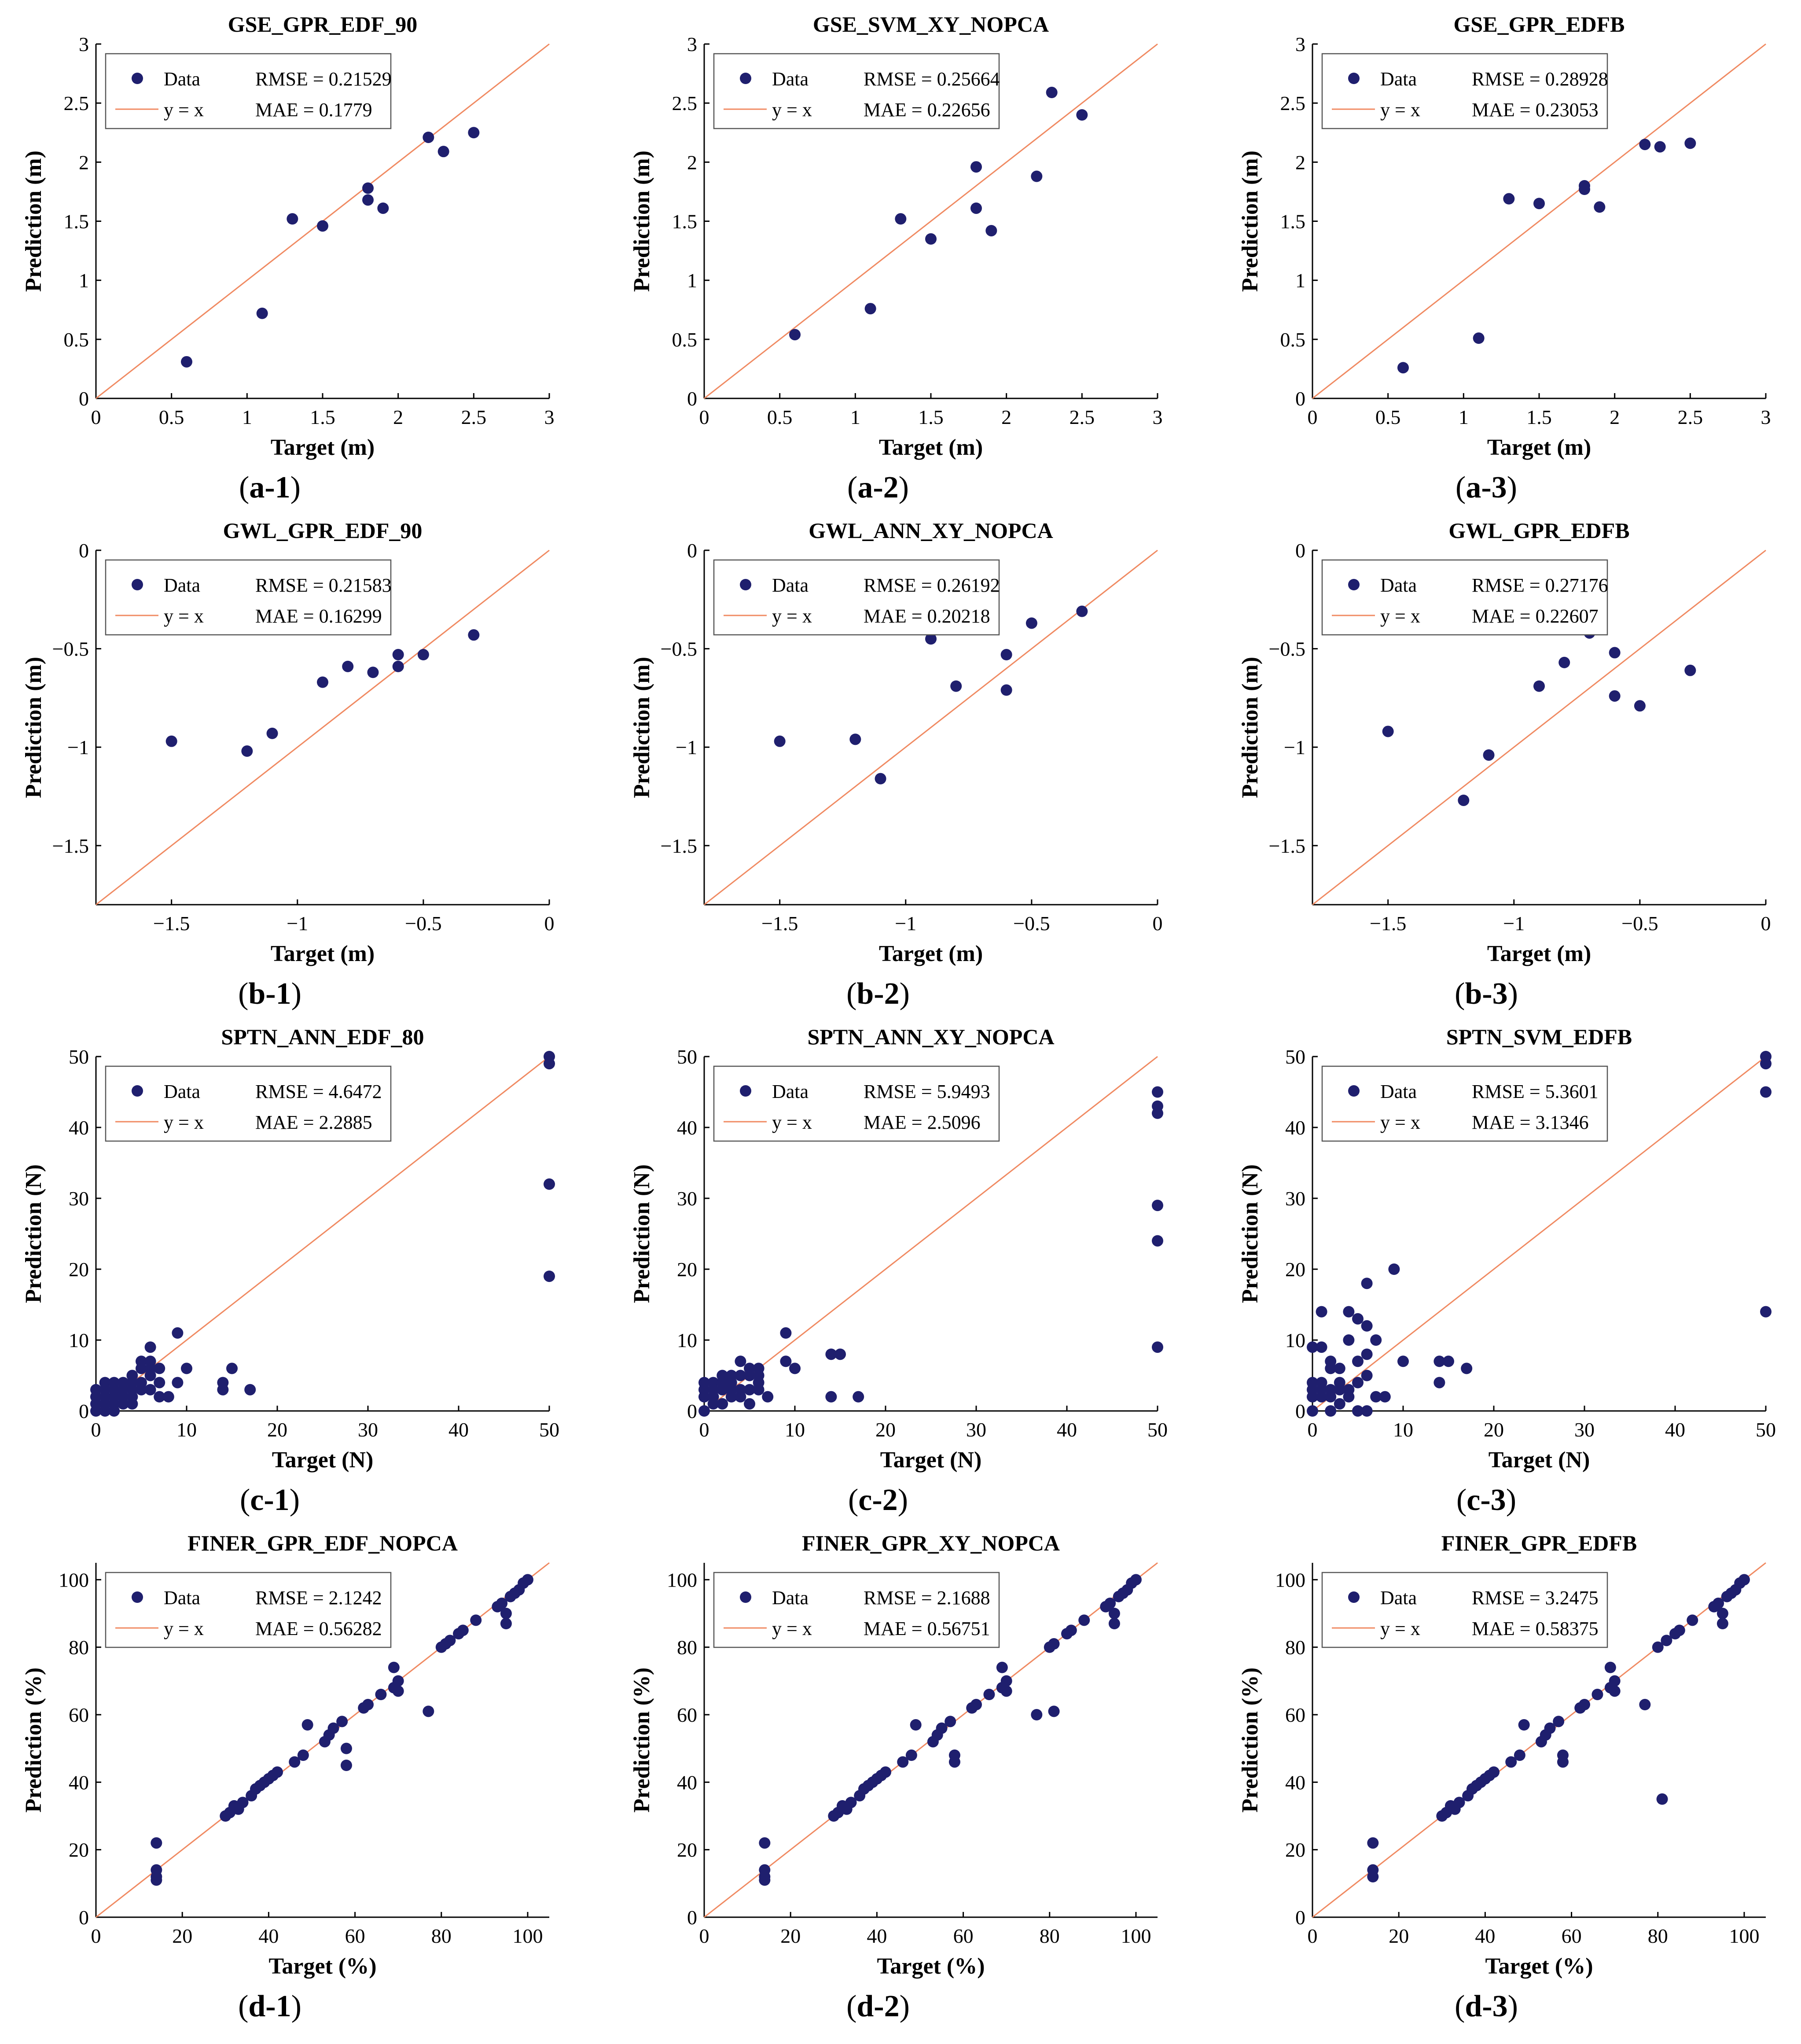 The width and height of the screenshot is (1801, 2044). Describe the element at coordinates (1464, 91) in the screenshot. I see `legend: Data y = x RMSE = 0.28928 MAE = 0.23053` at that location.